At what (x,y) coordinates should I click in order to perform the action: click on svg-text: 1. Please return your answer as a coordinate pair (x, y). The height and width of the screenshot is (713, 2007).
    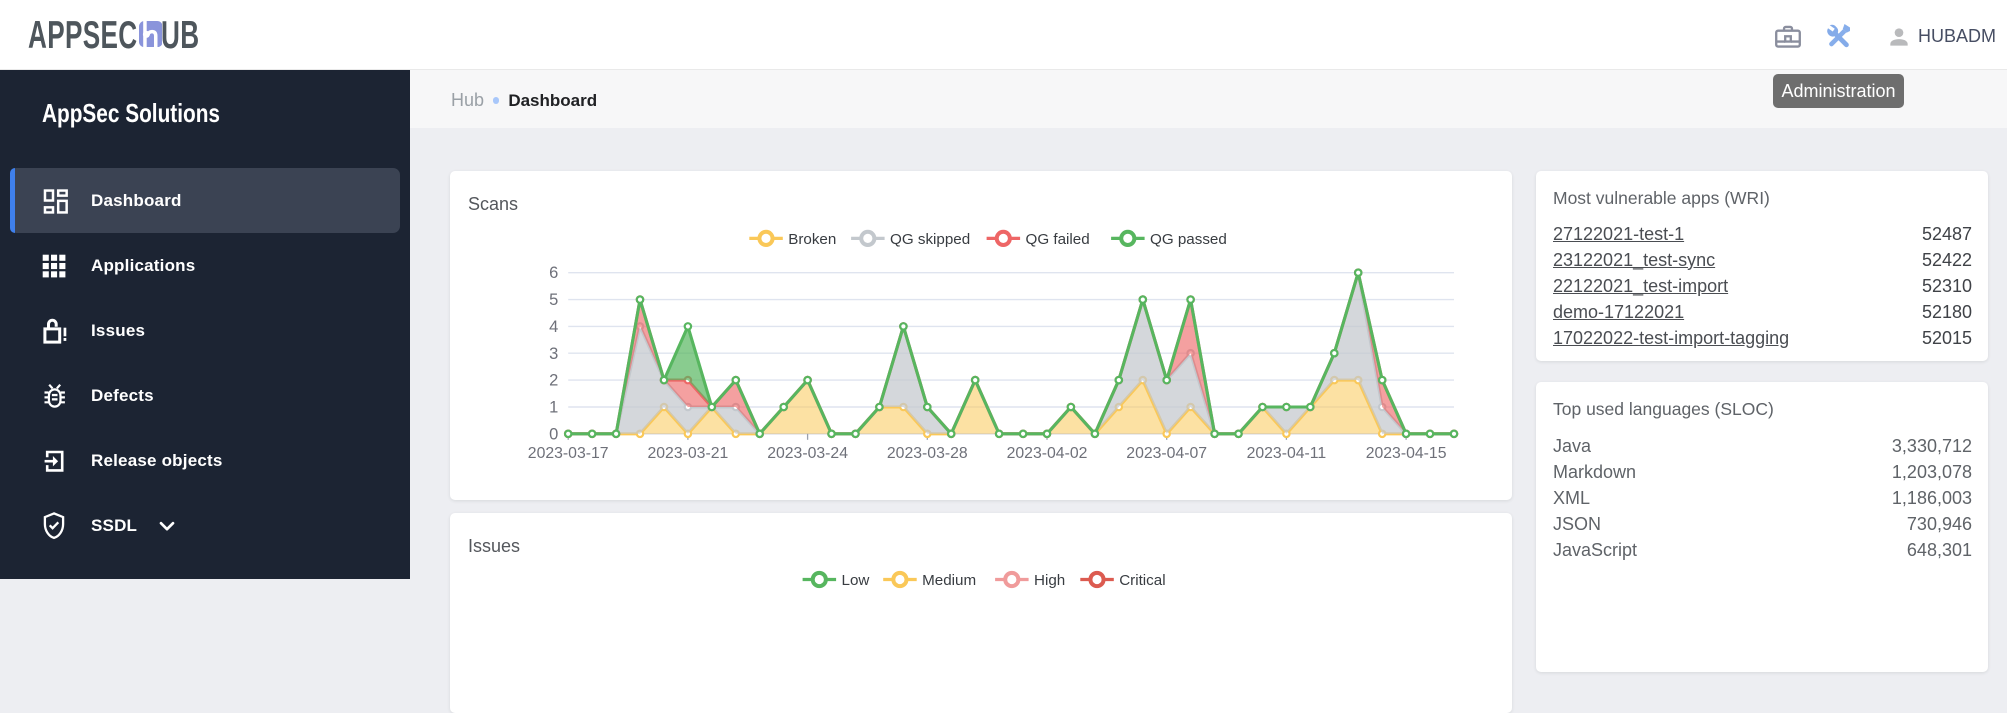
    Looking at the image, I should click on (553, 408).